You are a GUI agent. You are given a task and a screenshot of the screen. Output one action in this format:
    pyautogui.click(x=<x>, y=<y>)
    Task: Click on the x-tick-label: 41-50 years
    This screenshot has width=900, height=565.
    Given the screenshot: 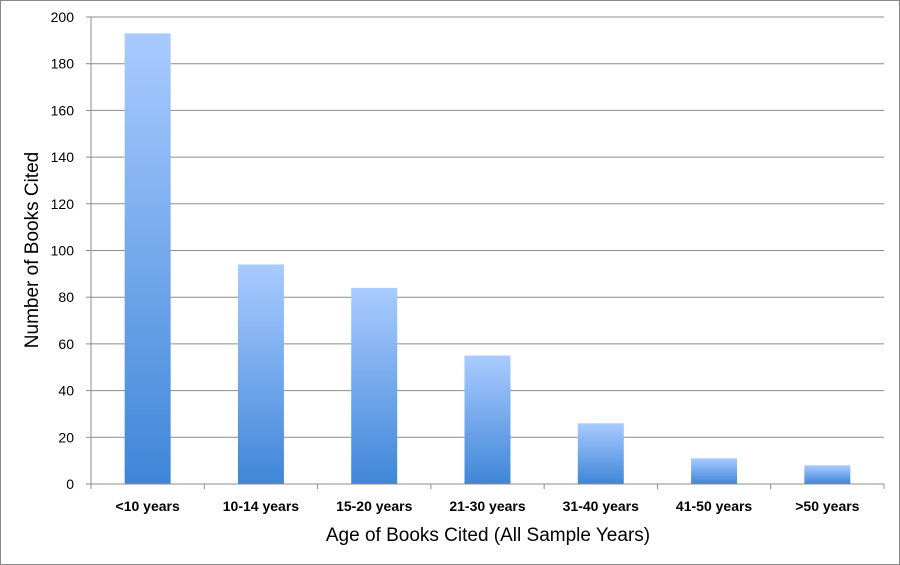 What is the action you would take?
    pyautogui.click(x=714, y=506)
    